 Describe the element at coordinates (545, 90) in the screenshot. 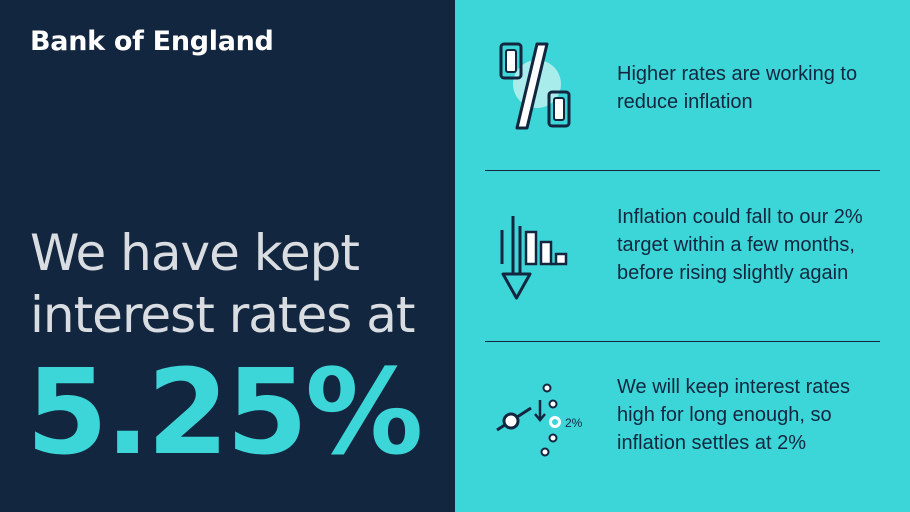

I see `percent-icon` at that location.